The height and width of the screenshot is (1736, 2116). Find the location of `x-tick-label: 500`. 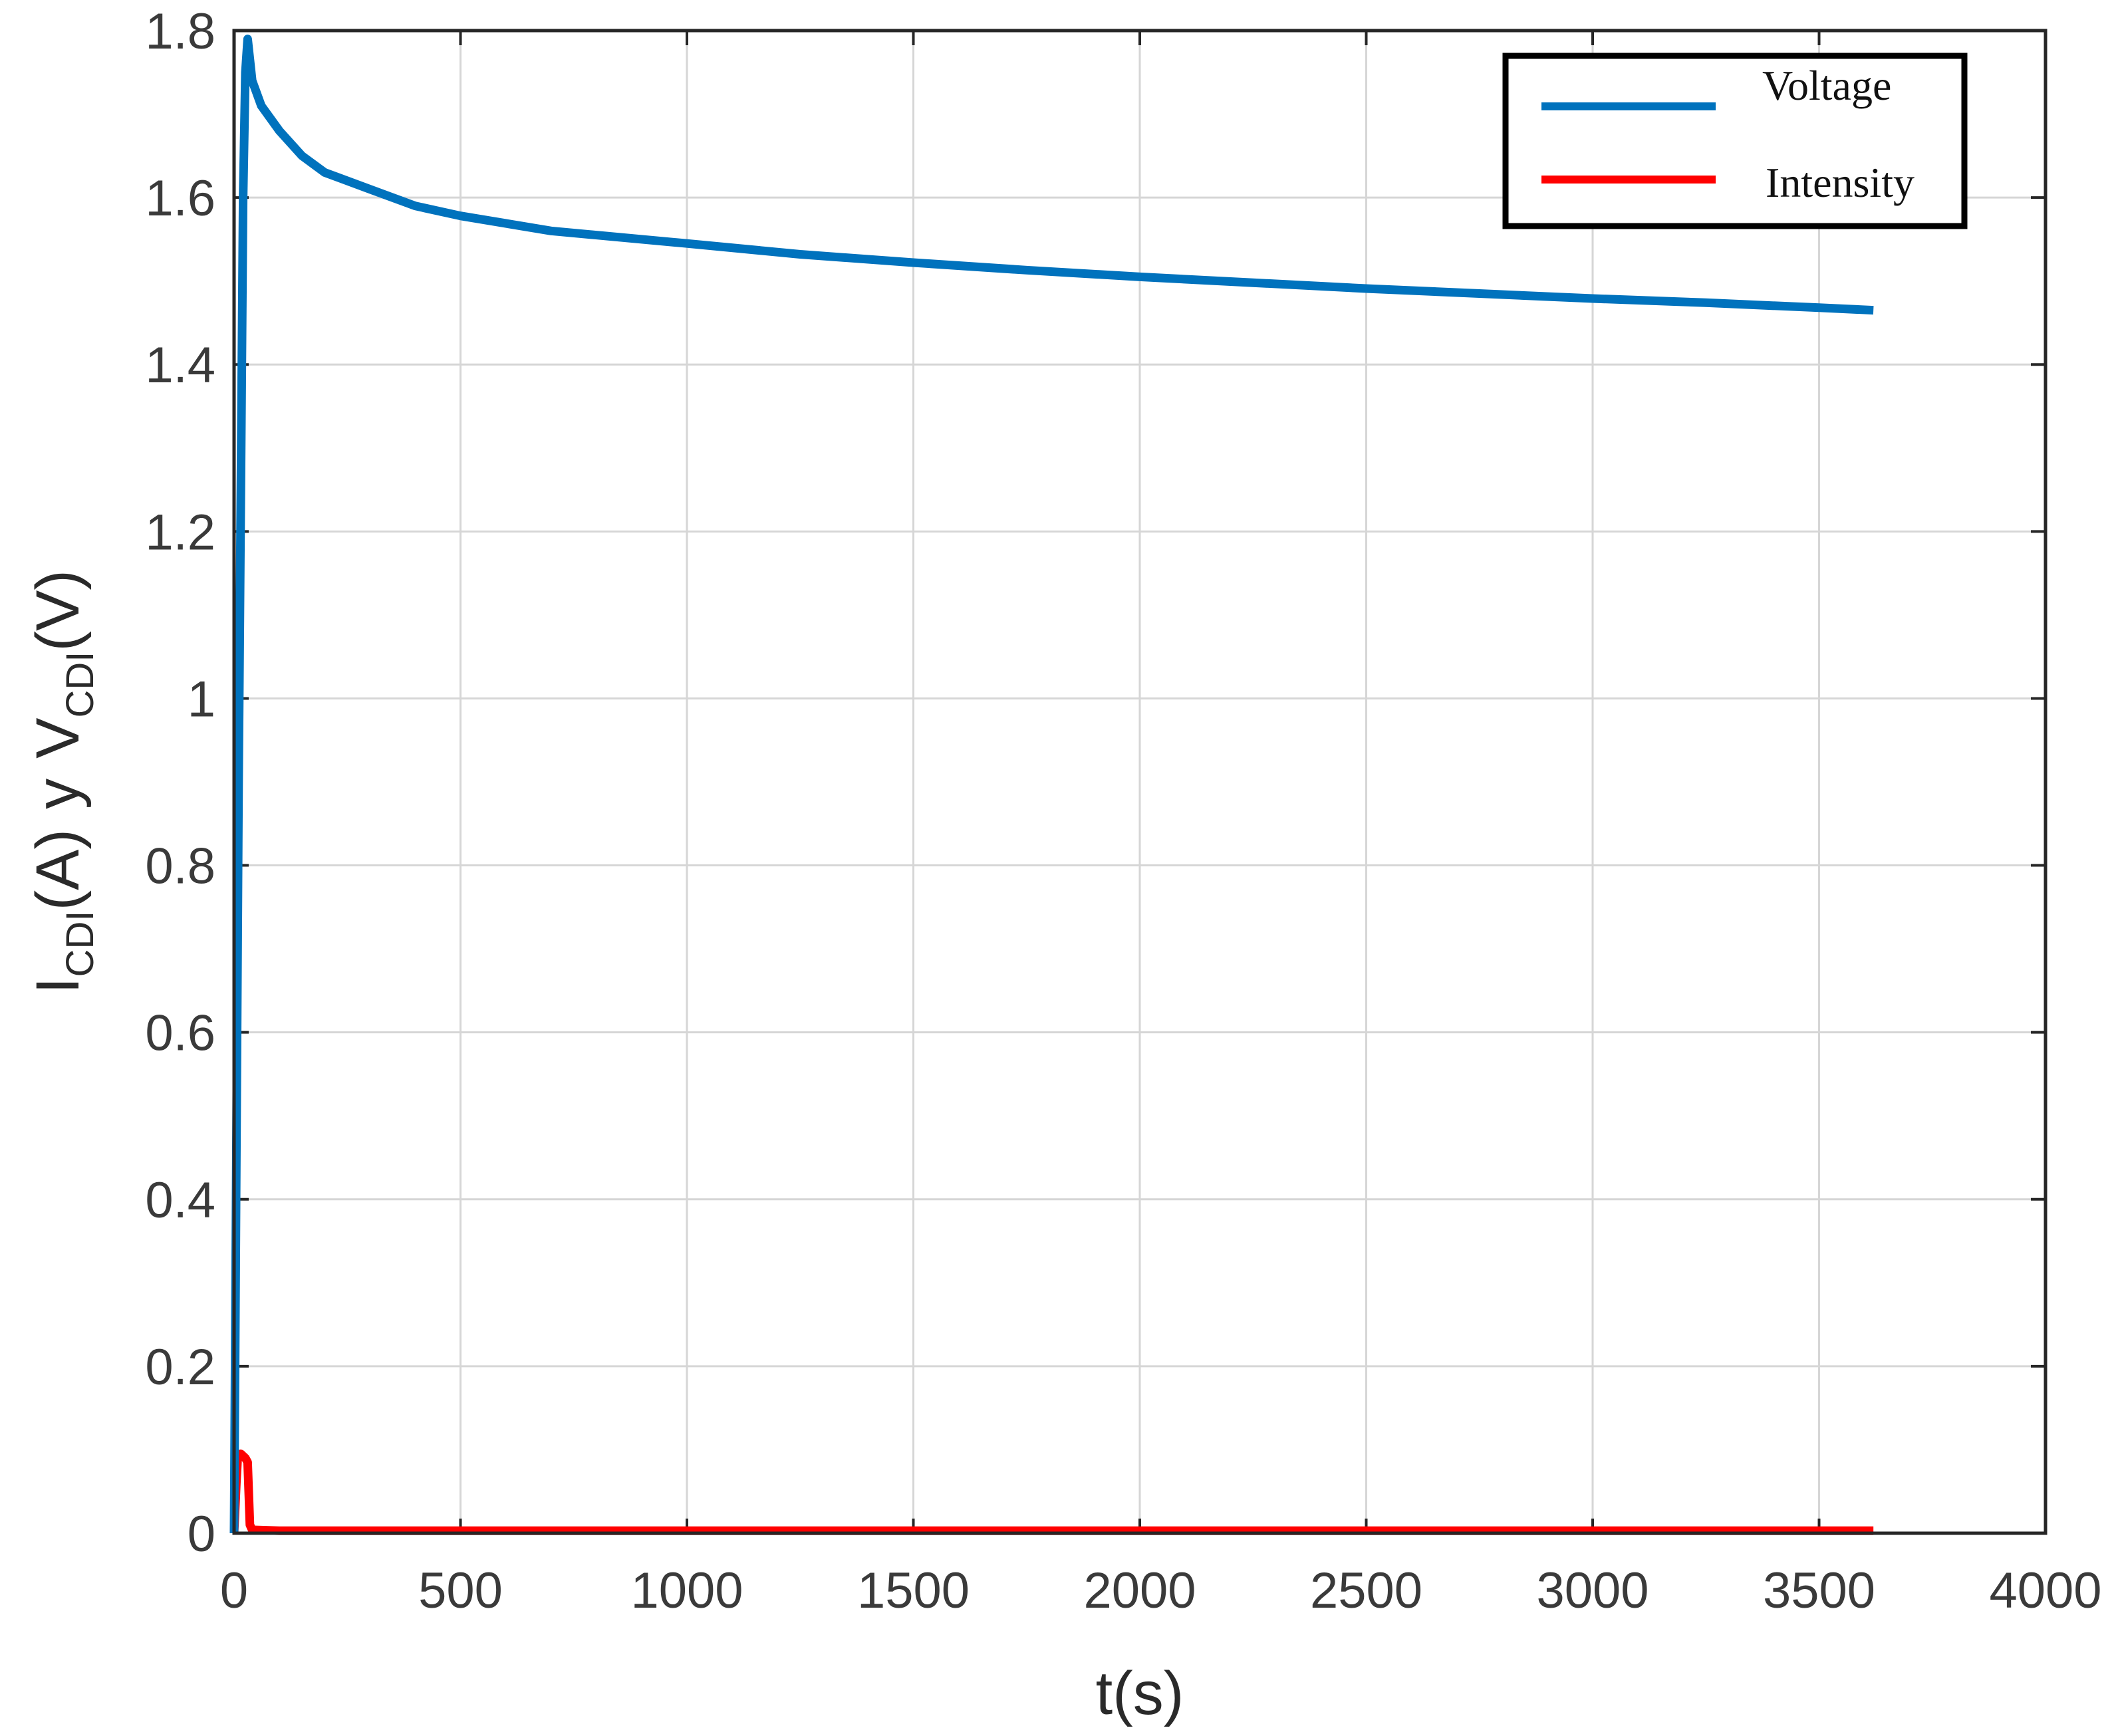

x-tick-label: 500 is located at coordinates (460, 1591).